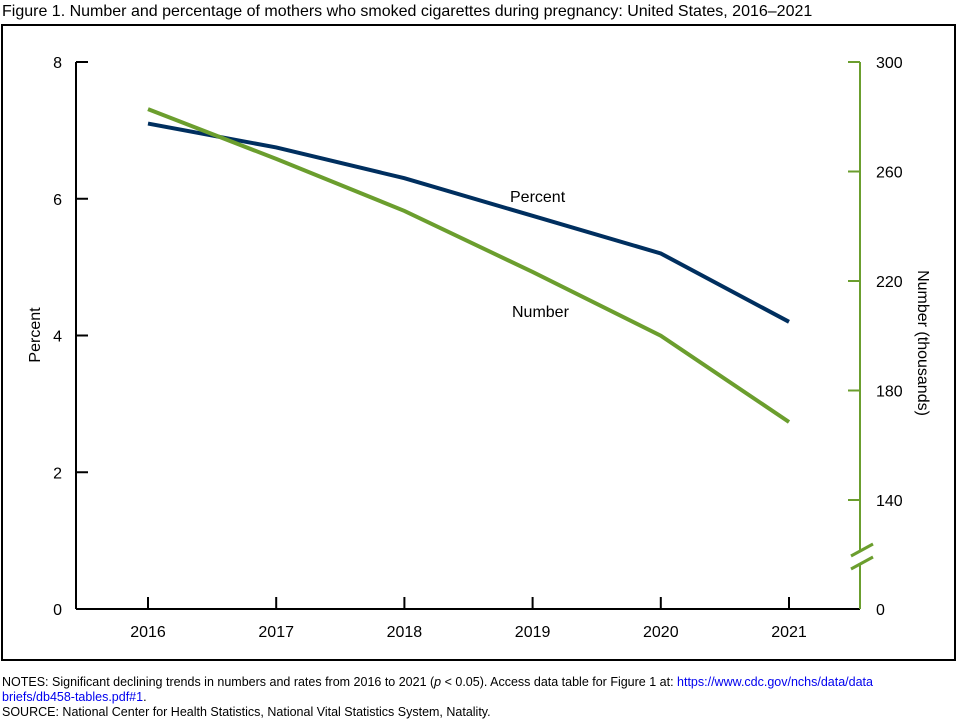  Describe the element at coordinates (880, 610) in the screenshot. I see `right-tick-label: 0` at that location.